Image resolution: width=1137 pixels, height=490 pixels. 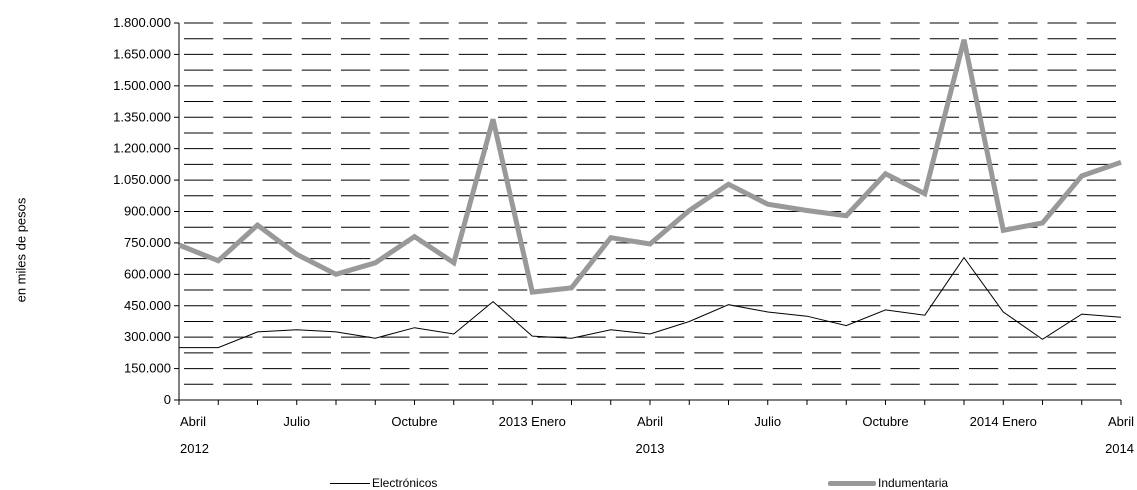 What do you see at coordinates (913, 483) in the screenshot?
I see `legend-label-indumentaria: Indumentaria` at bounding box center [913, 483].